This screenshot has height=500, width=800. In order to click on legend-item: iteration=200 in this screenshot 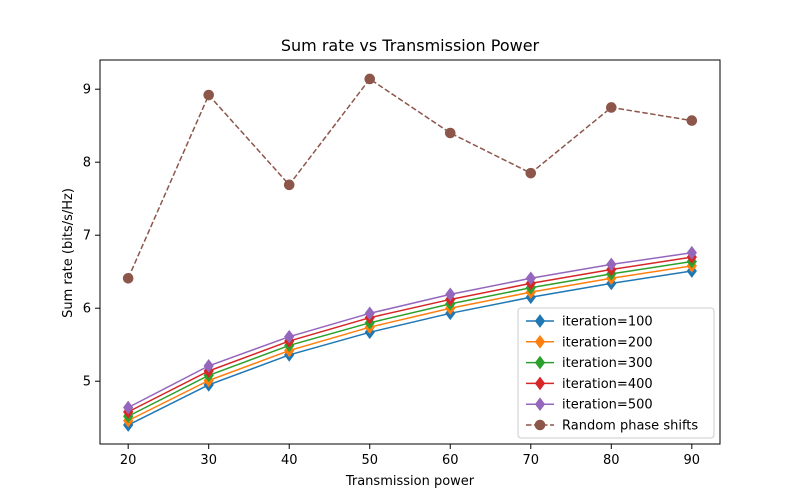, I will do `click(589, 342)`.